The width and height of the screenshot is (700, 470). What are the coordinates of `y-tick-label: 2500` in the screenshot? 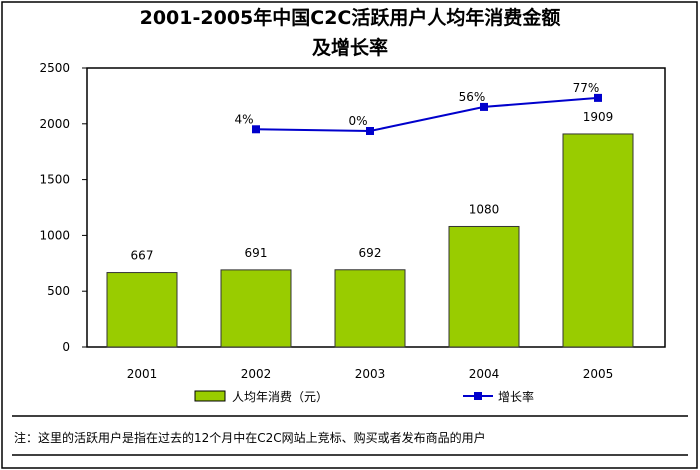 It's located at (54, 68).